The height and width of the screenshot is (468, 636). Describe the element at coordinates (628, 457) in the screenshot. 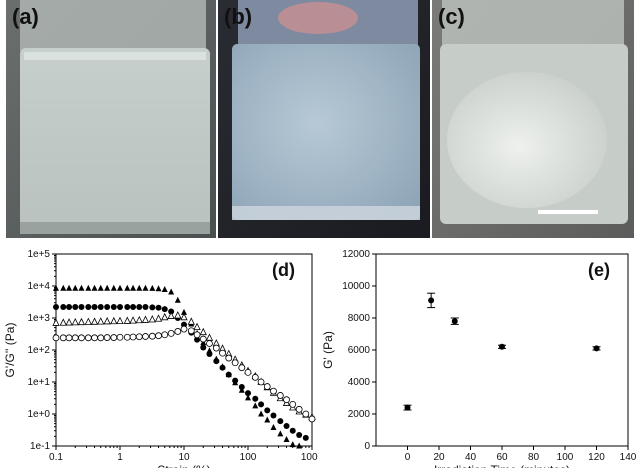

I see `x-tick-label: 140` at that location.